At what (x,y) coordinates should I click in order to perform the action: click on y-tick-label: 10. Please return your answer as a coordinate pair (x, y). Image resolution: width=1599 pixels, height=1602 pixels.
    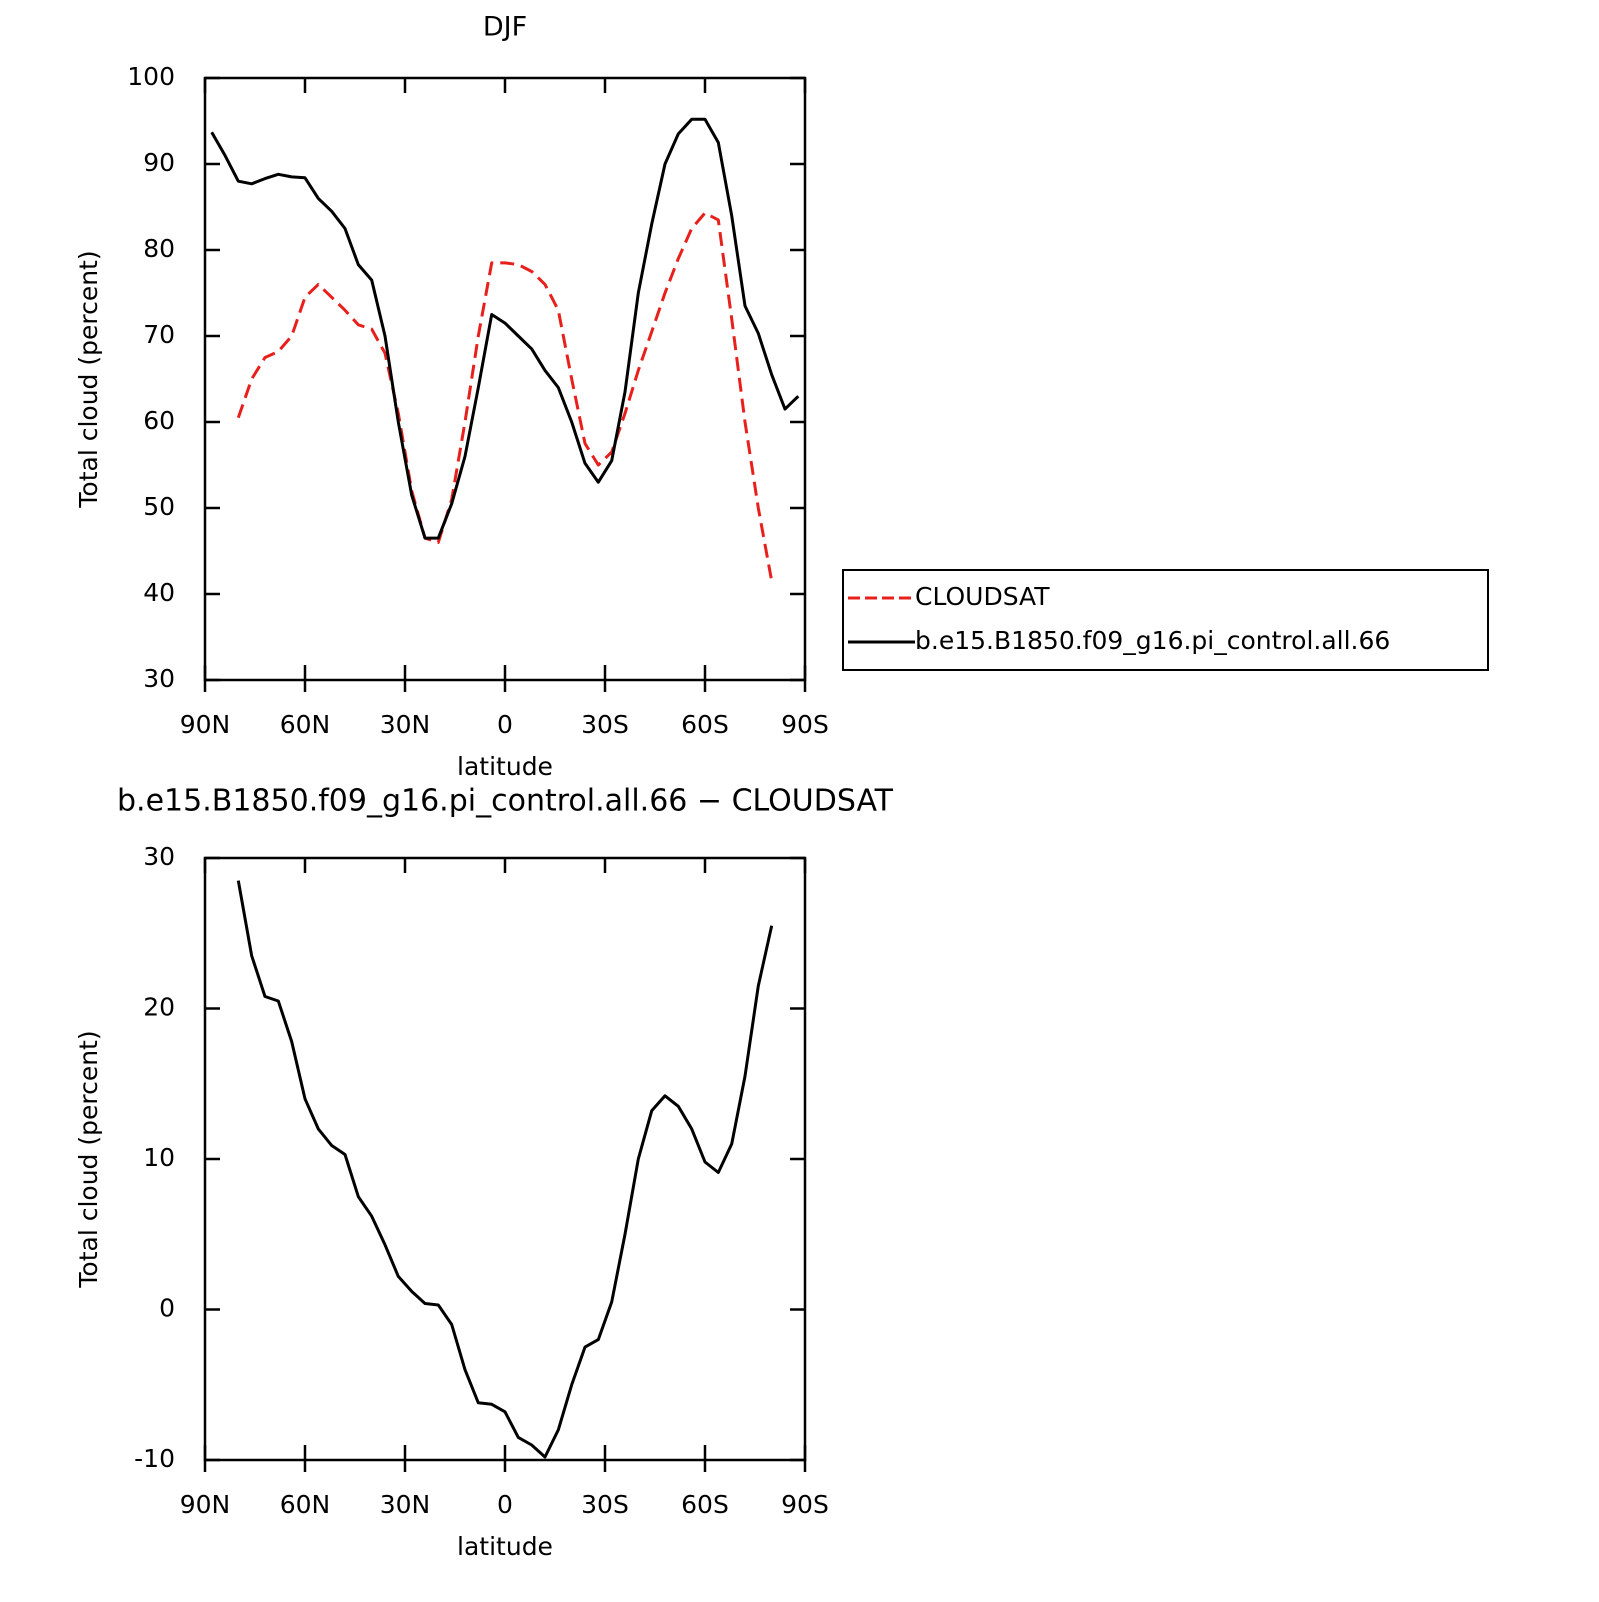
    Looking at the image, I should click on (159, 1157).